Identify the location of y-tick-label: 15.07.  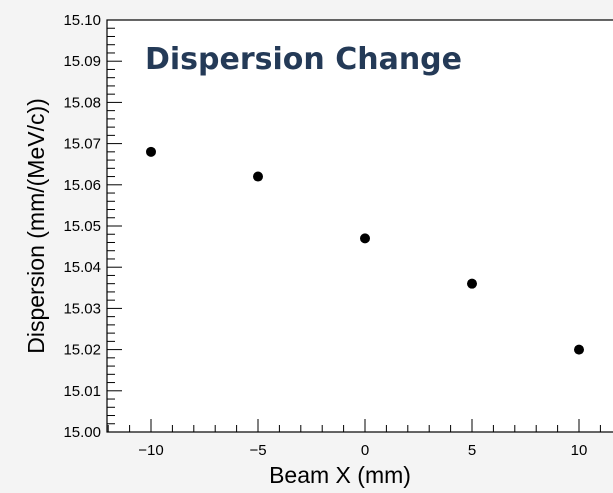
(82, 144).